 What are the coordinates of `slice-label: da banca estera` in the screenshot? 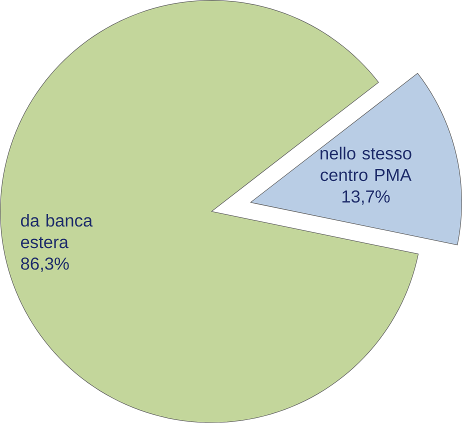 It's located at (57, 231).